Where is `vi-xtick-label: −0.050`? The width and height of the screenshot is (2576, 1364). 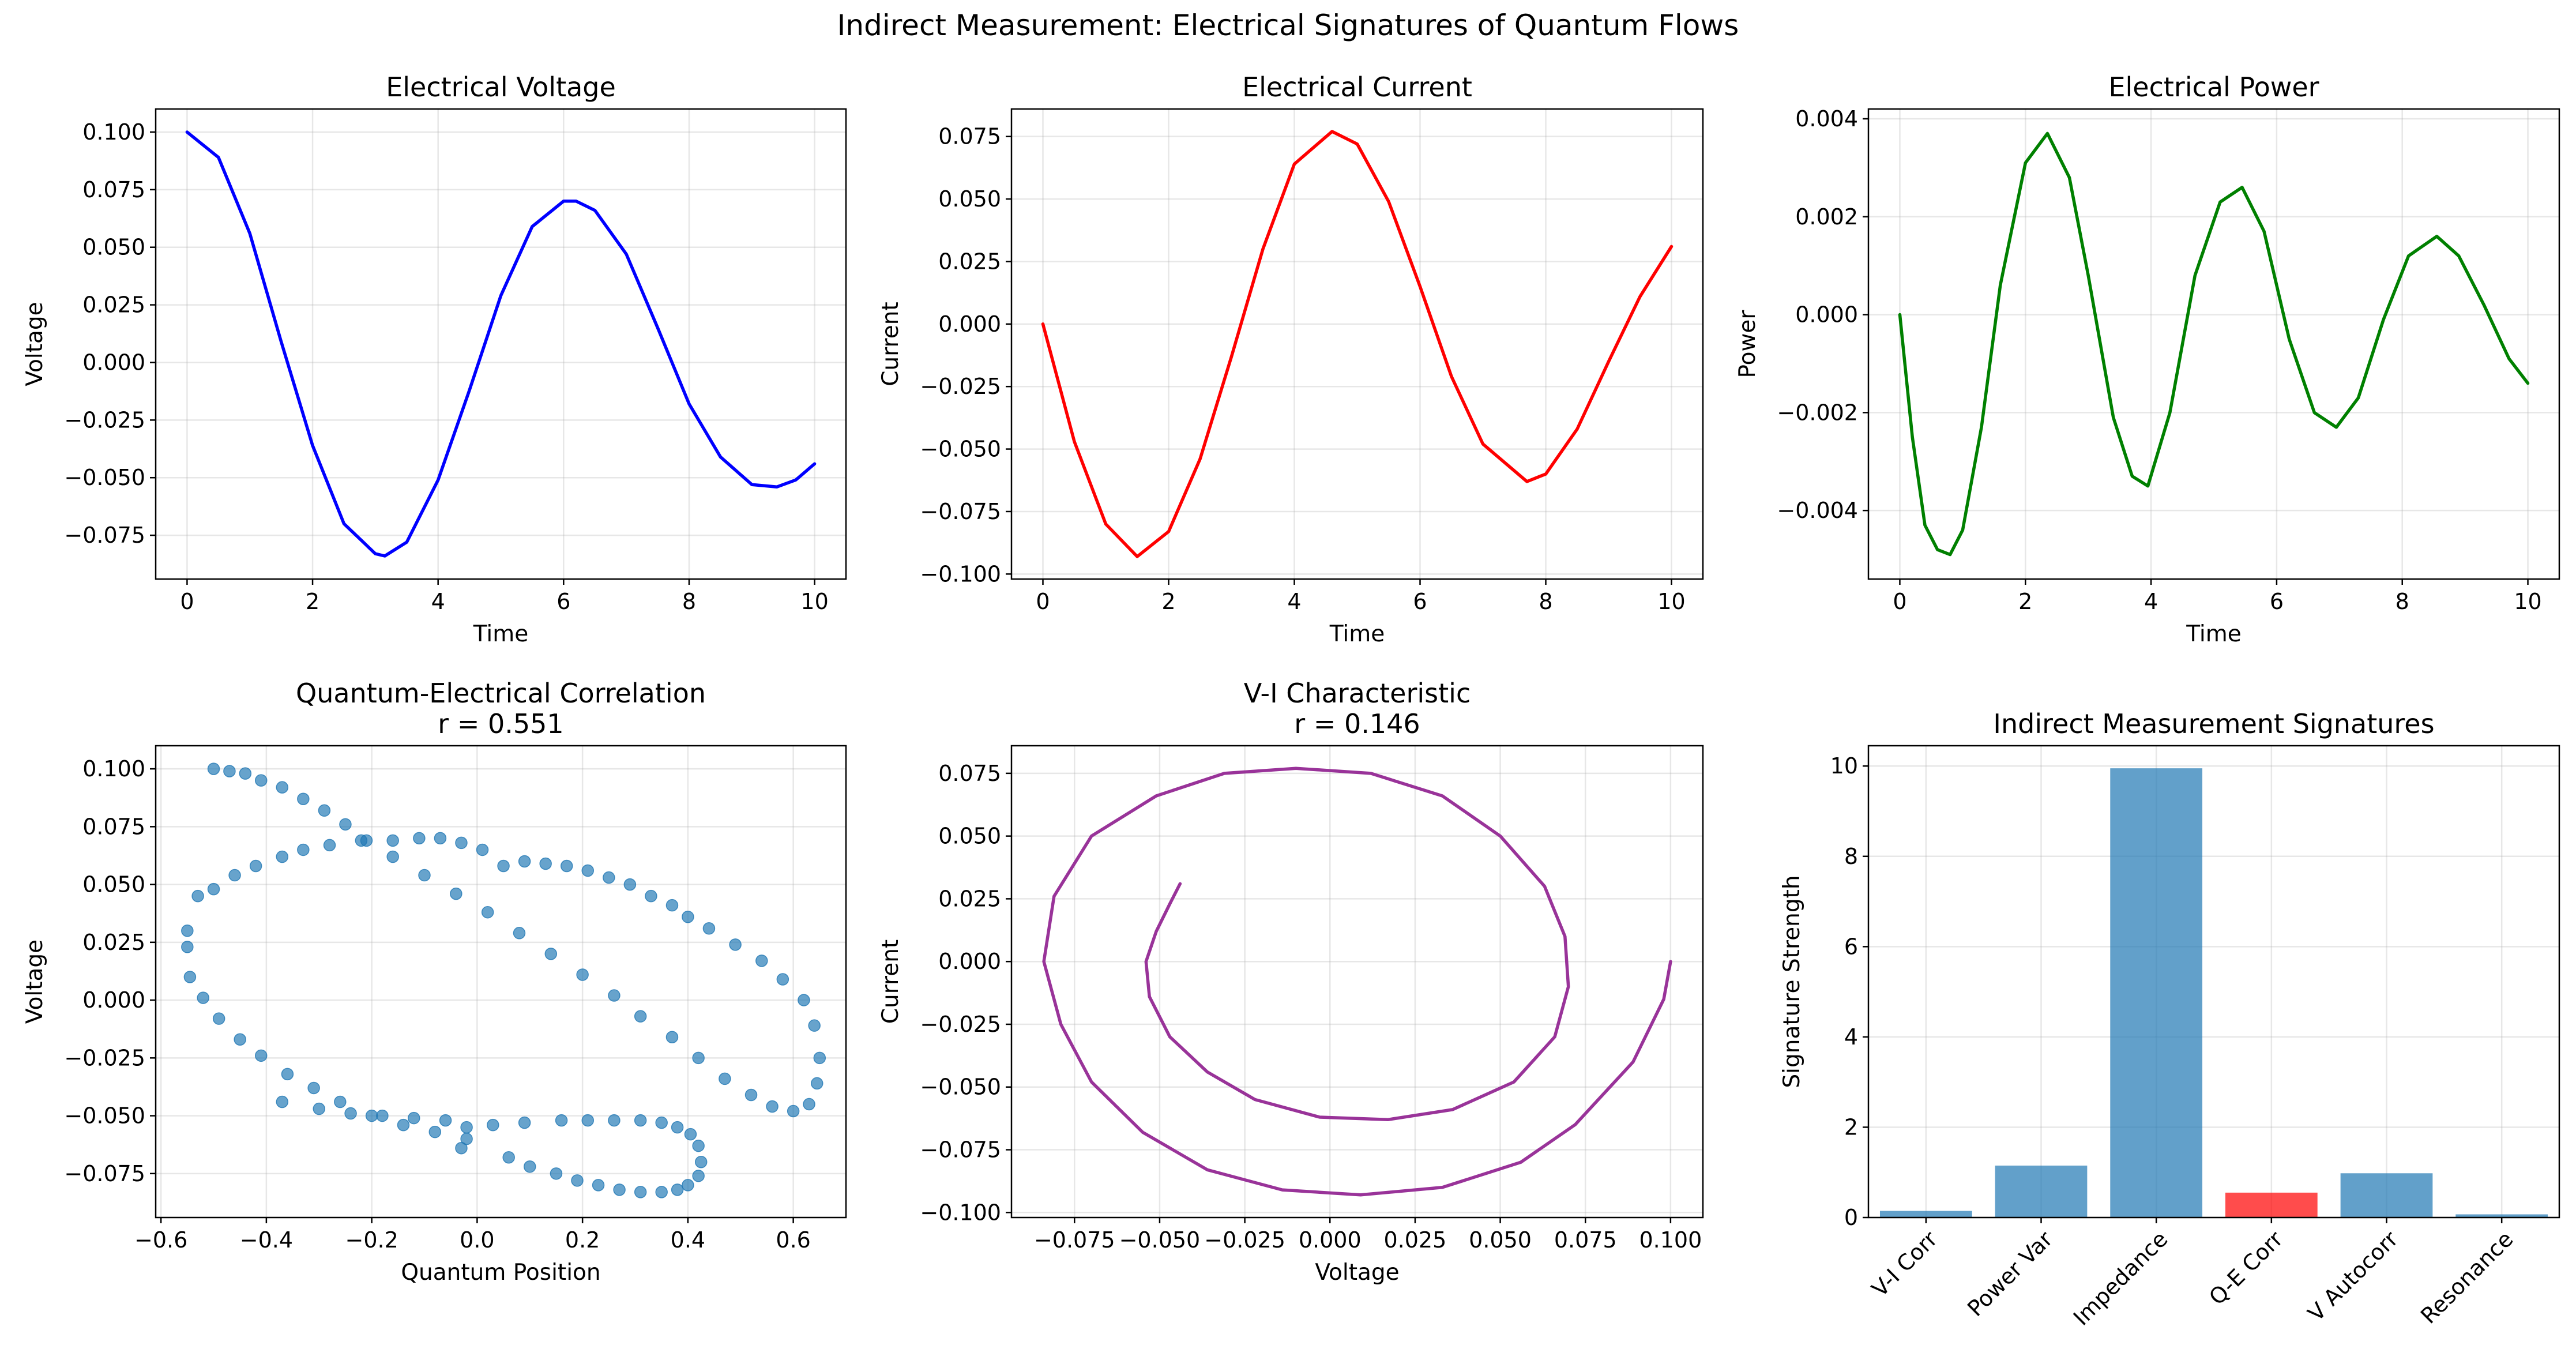
vi-xtick-label: −0.050 is located at coordinates (1160, 1240).